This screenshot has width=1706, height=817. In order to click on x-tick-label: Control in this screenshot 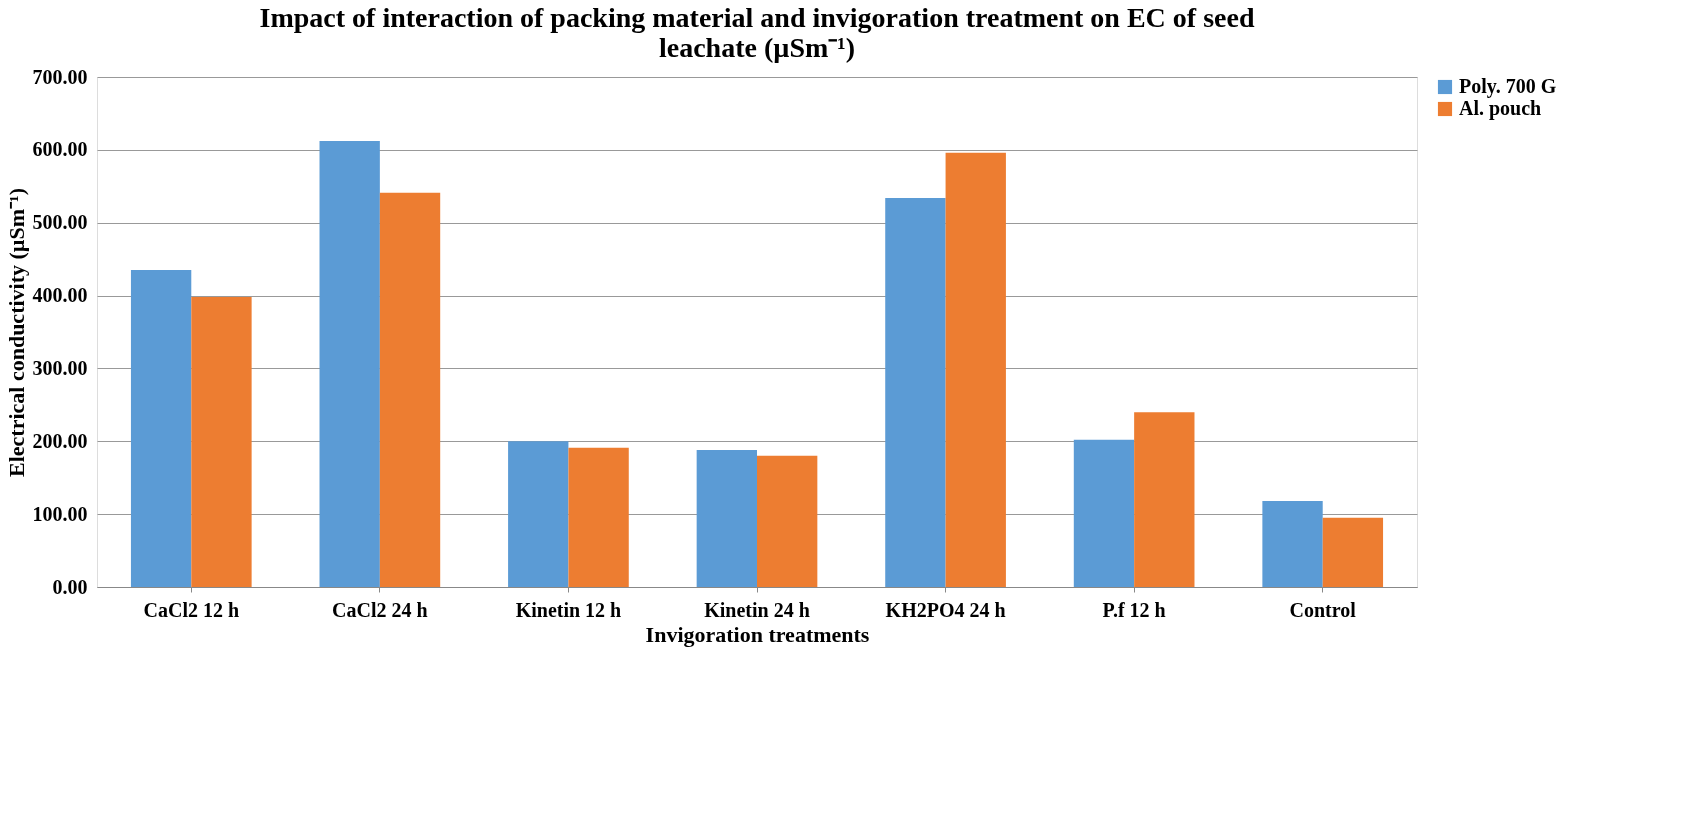, I will do `click(1323, 609)`.